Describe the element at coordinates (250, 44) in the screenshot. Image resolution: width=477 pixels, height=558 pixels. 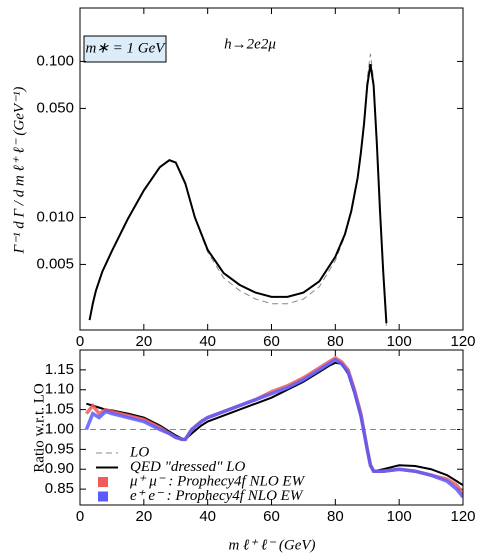
I see `annotation: h→2e2μ` at that location.